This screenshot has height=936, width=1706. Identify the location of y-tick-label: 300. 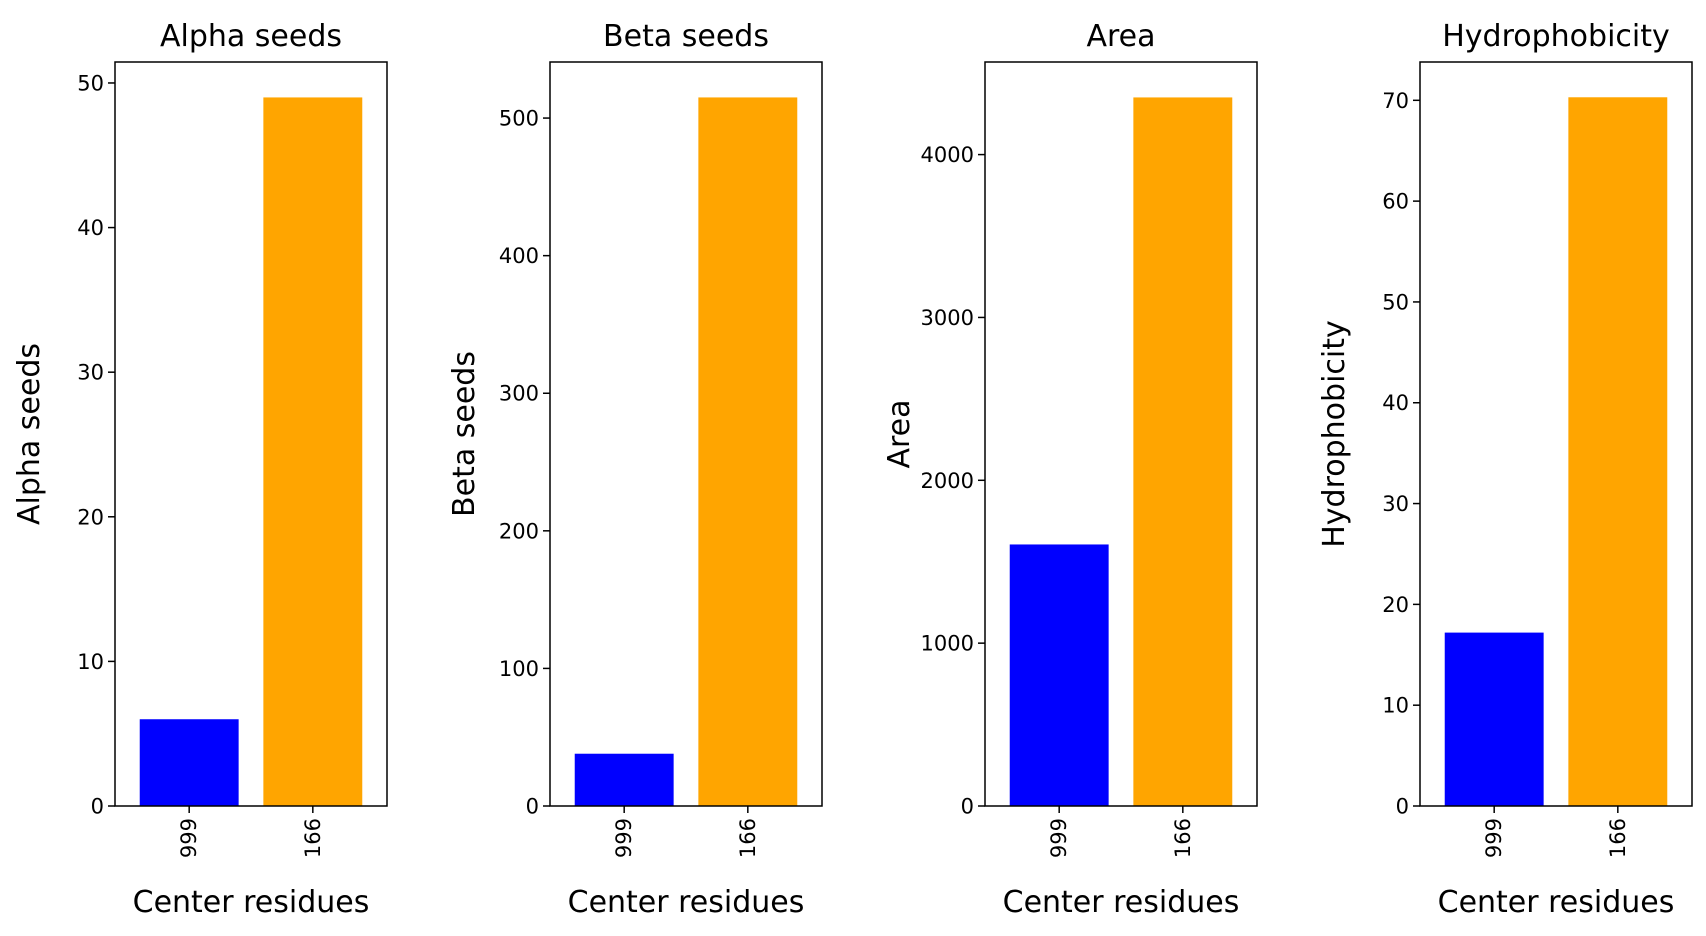
(519, 394).